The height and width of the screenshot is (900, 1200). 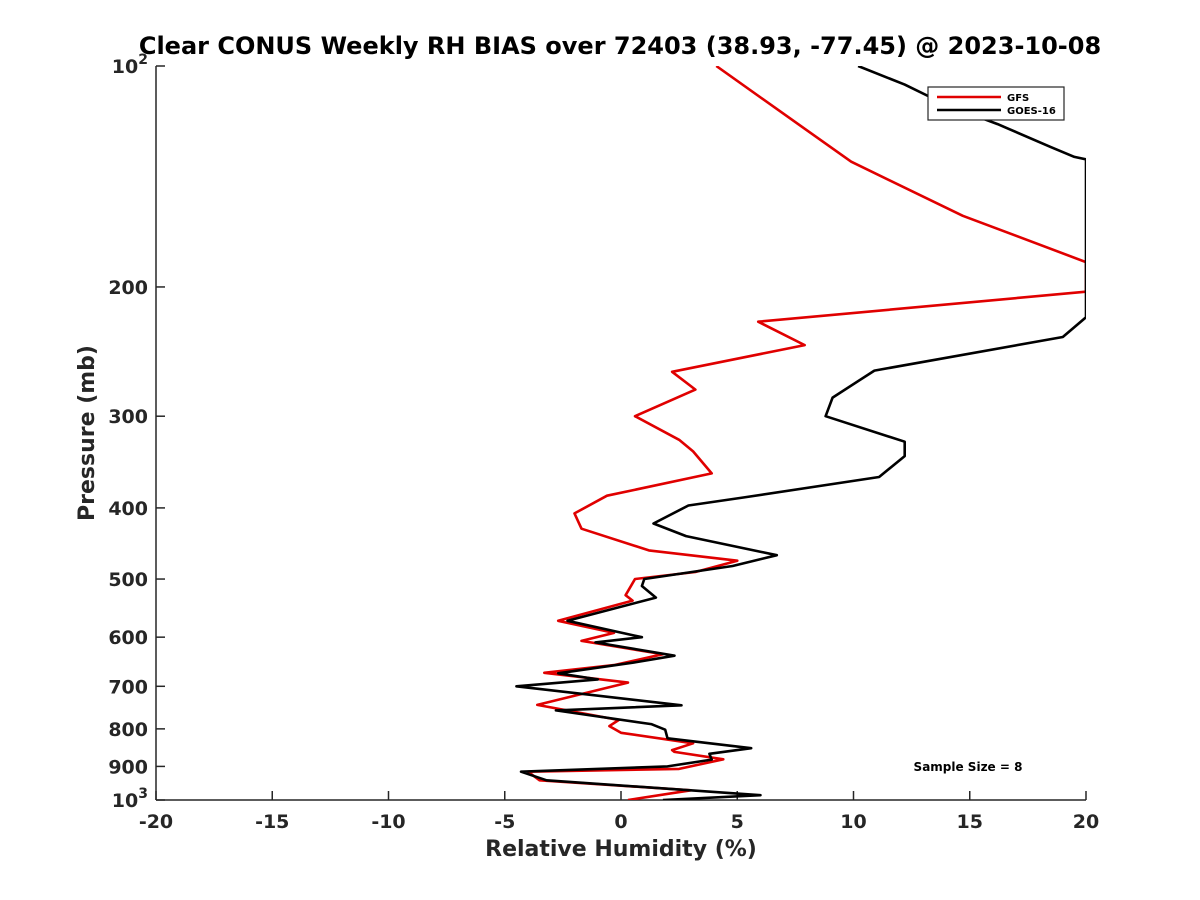 I want to click on x-tick-label: -10, so click(x=388, y=822).